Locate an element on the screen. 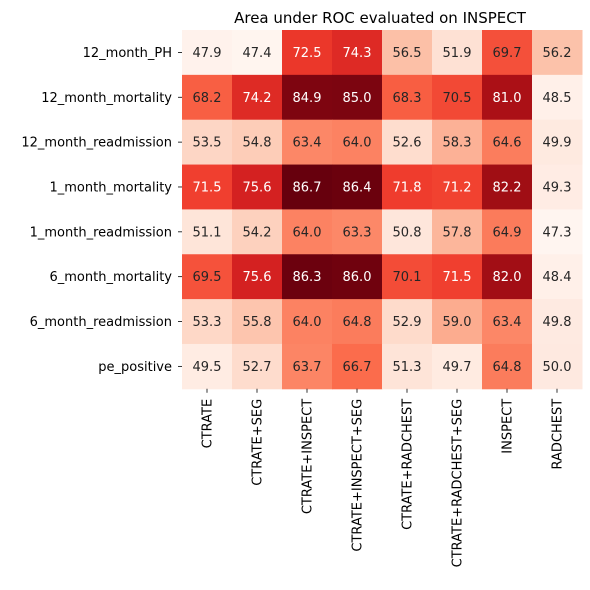 The width and height of the screenshot is (590, 590). x-tick-label: INSPECT is located at coordinates (508, 426).